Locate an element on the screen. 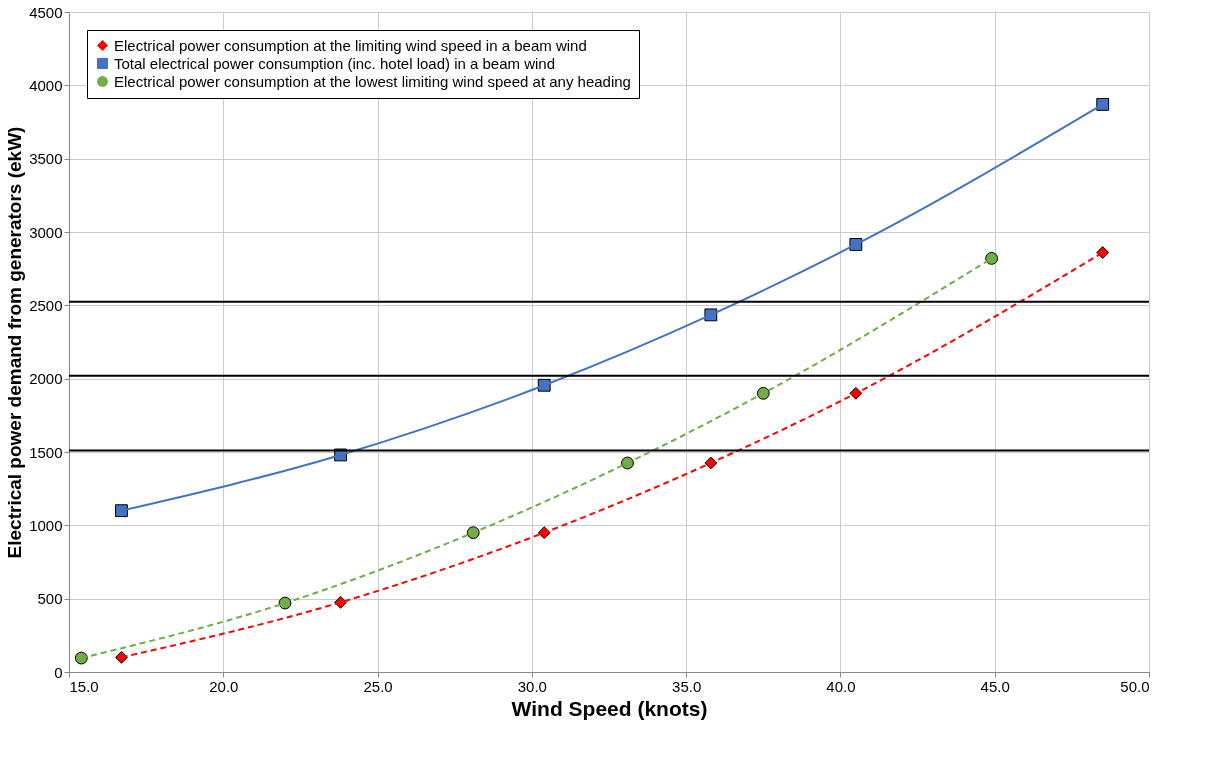 The height and width of the screenshot is (783, 1232). x-tick-label: 40.0 is located at coordinates (841, 686).